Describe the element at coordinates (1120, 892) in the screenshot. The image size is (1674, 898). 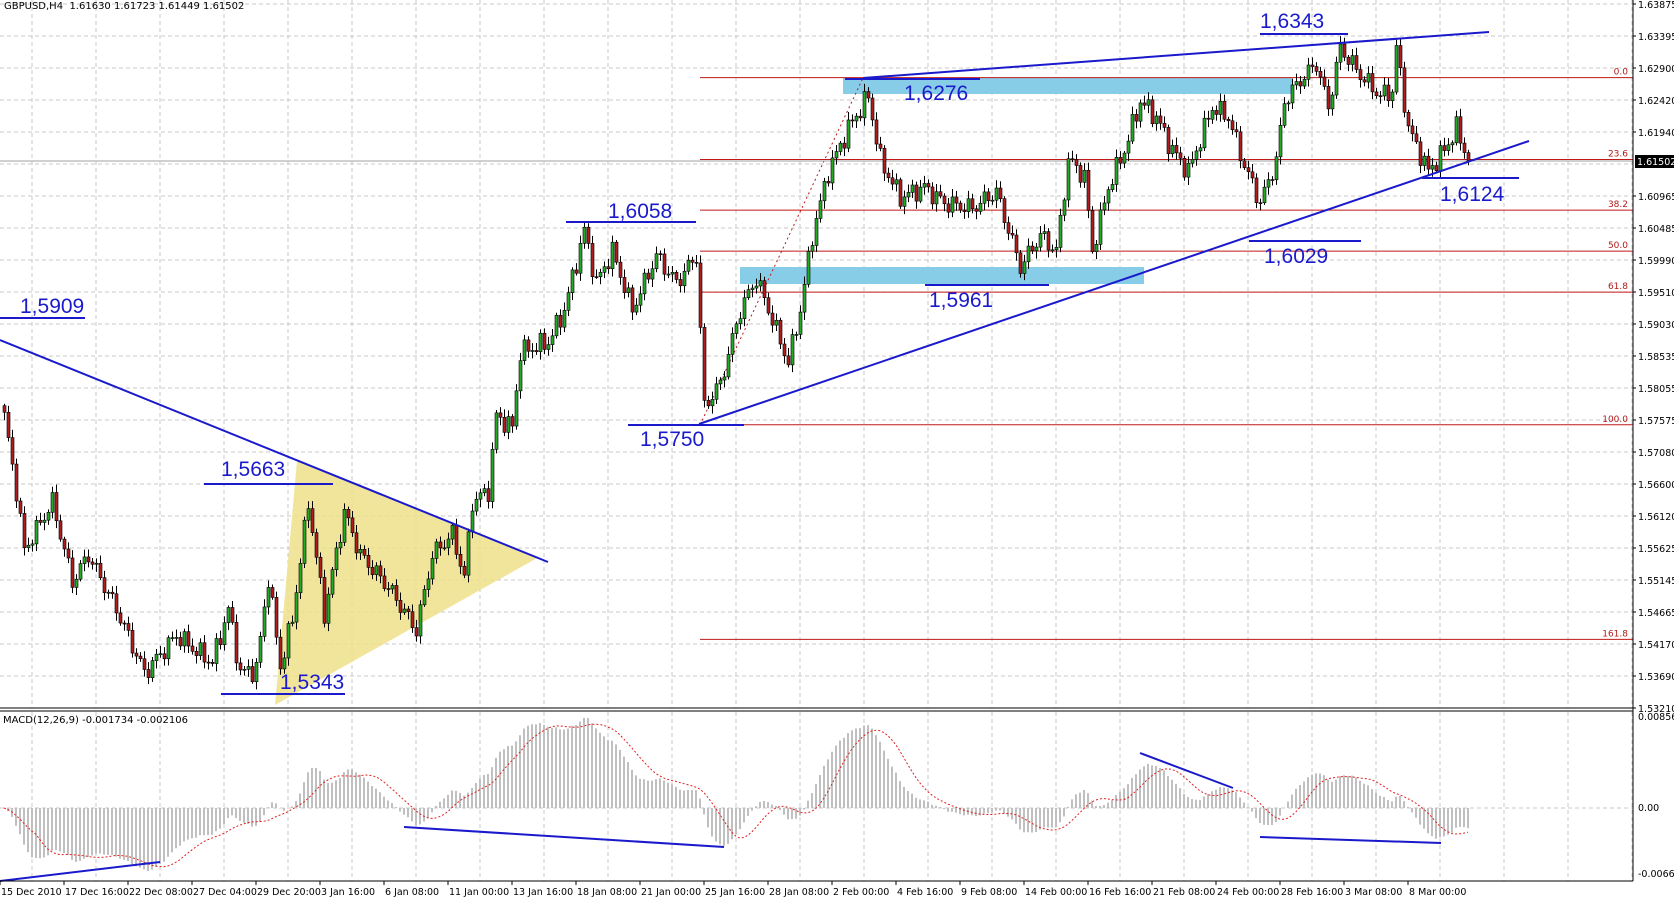
I see `date-axis-label: 16 Feb 16:00` at that location.